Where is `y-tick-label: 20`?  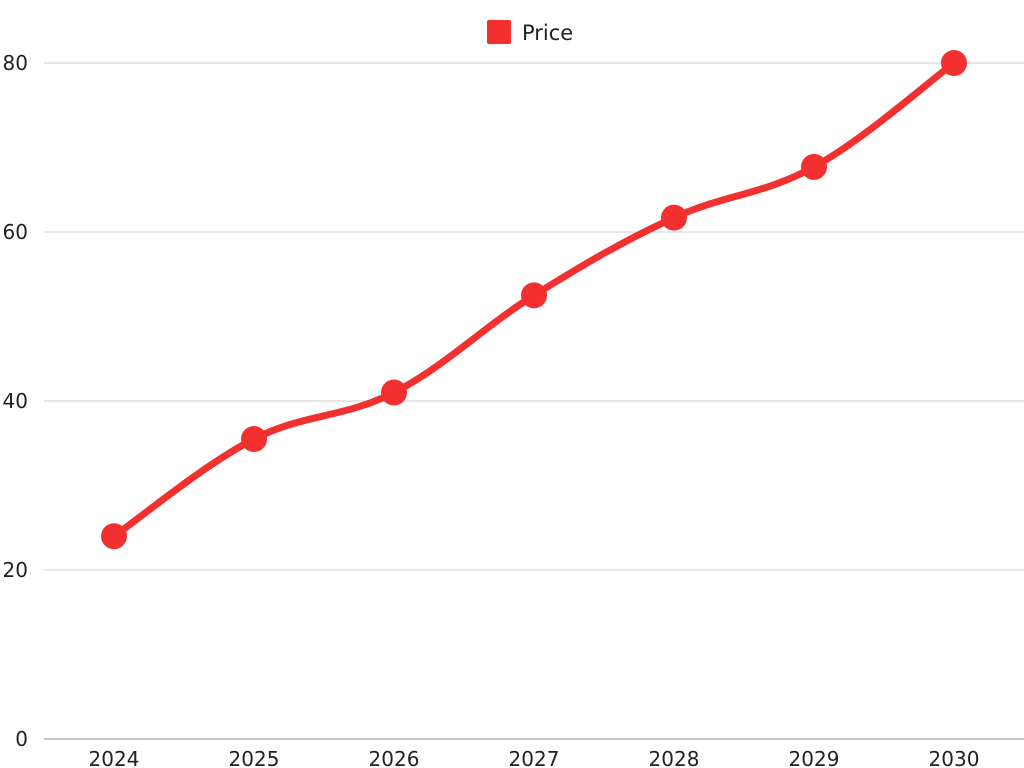 y-tick-label: 20 is located at coordinates (15, 570).